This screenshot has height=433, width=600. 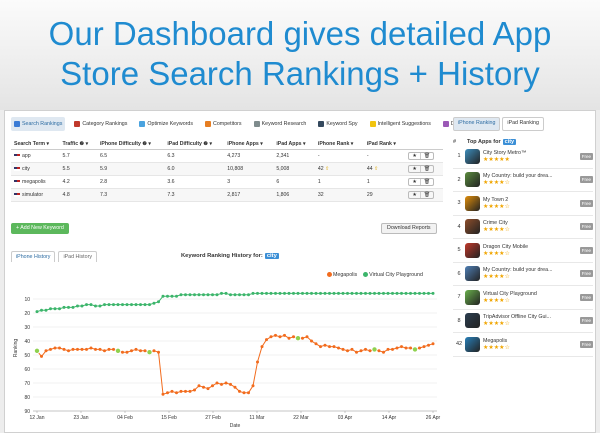 I want to click on column-header: iPhone Difficulty ❷ ▾, so click(x=130, y=144).